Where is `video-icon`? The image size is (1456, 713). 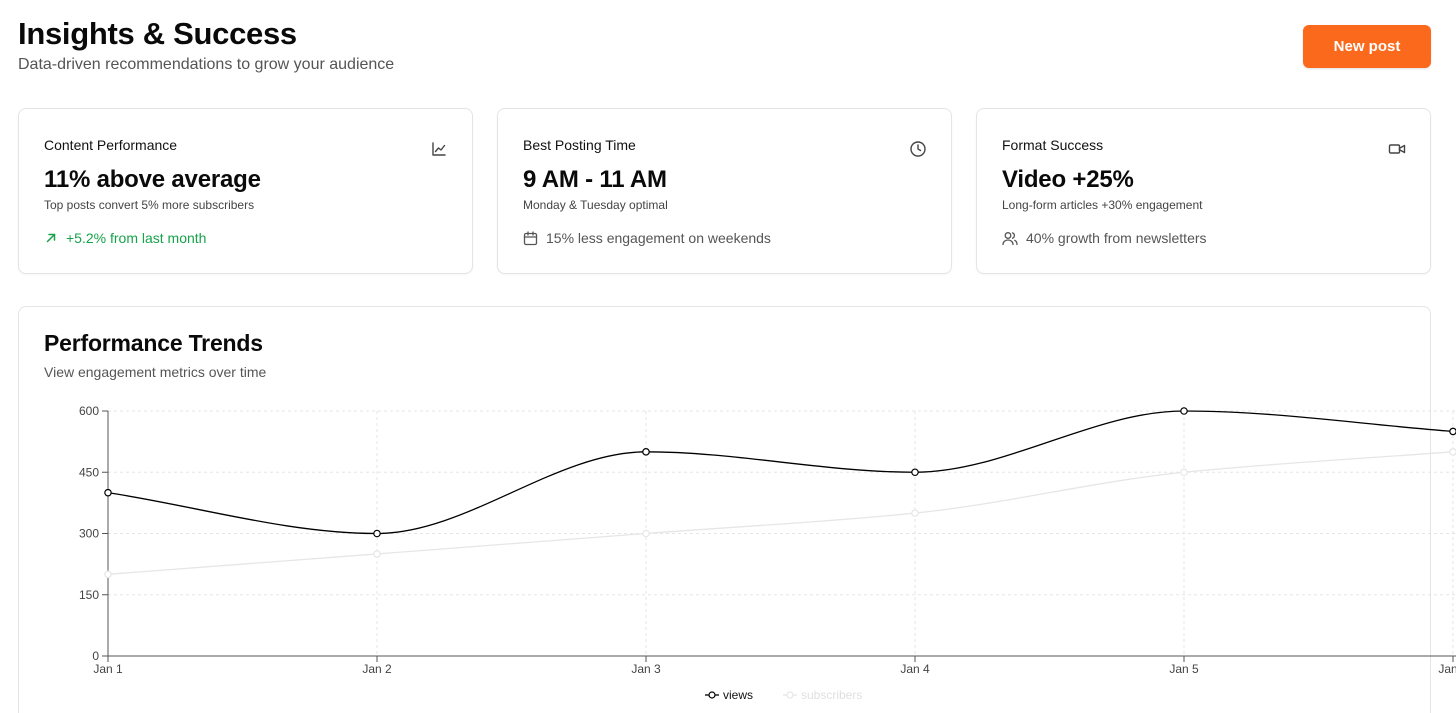 video-icon is located at coordinates (1397, 149).